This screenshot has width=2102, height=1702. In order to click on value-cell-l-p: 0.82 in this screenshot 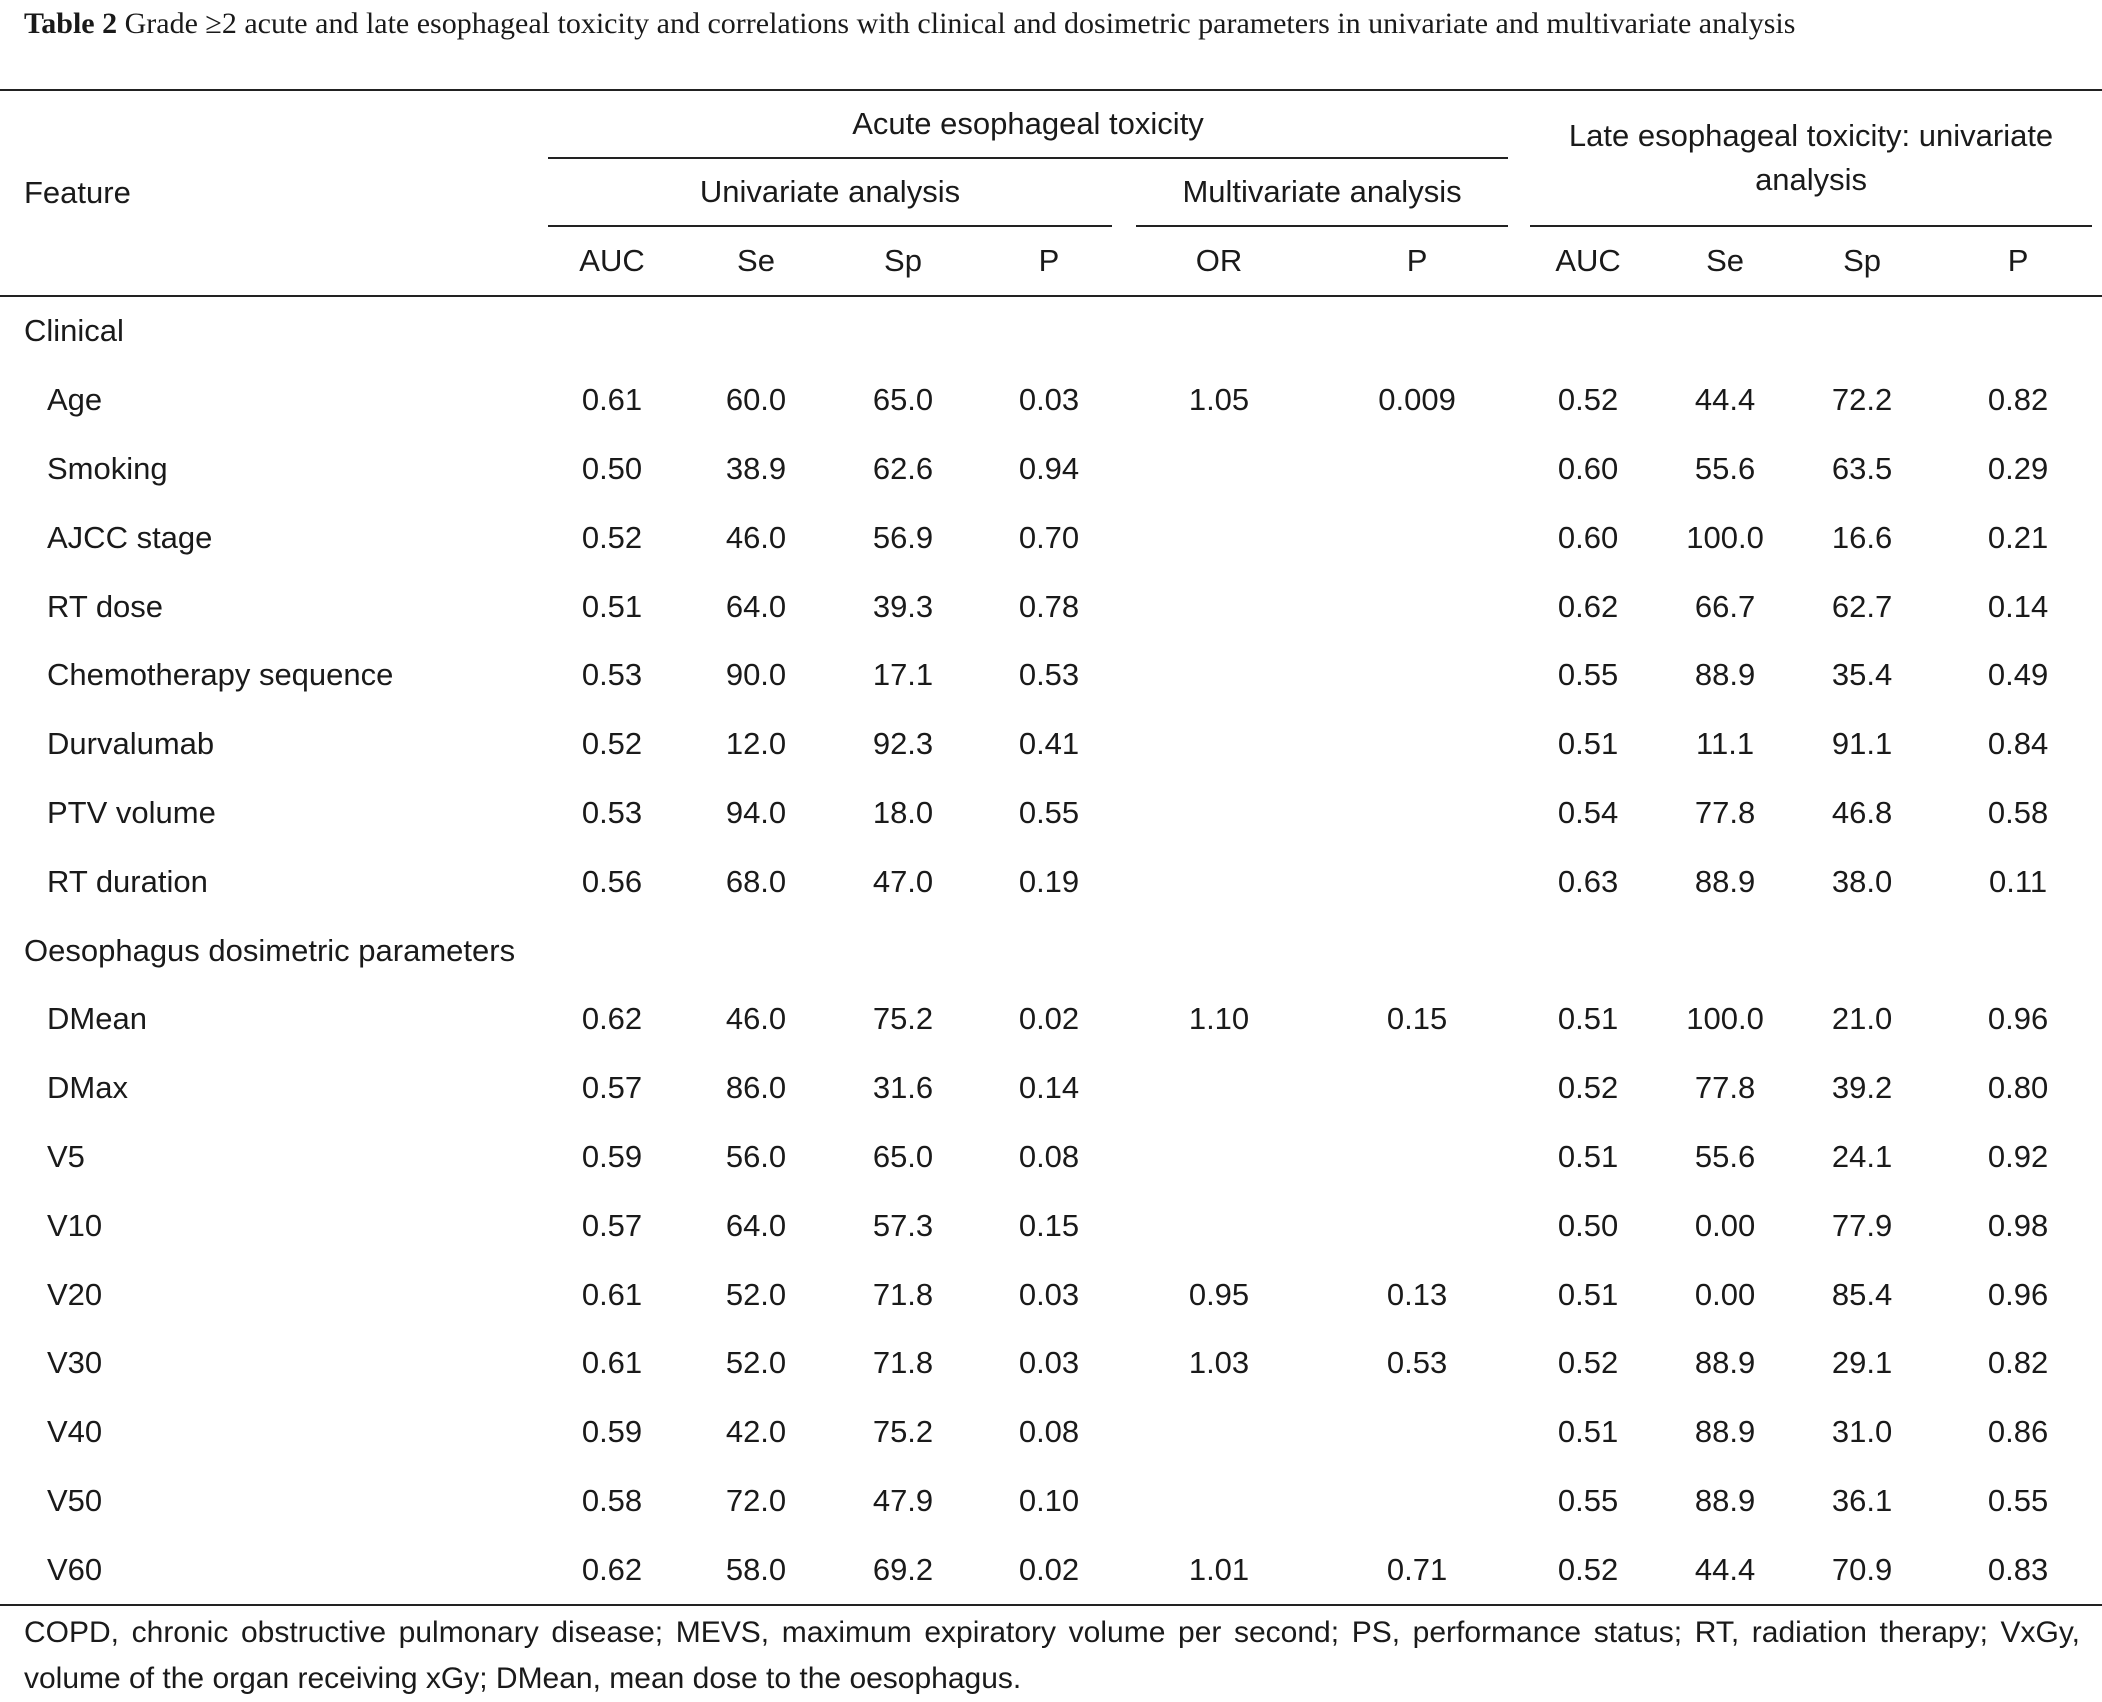, I will do `click(2018, 400)`.